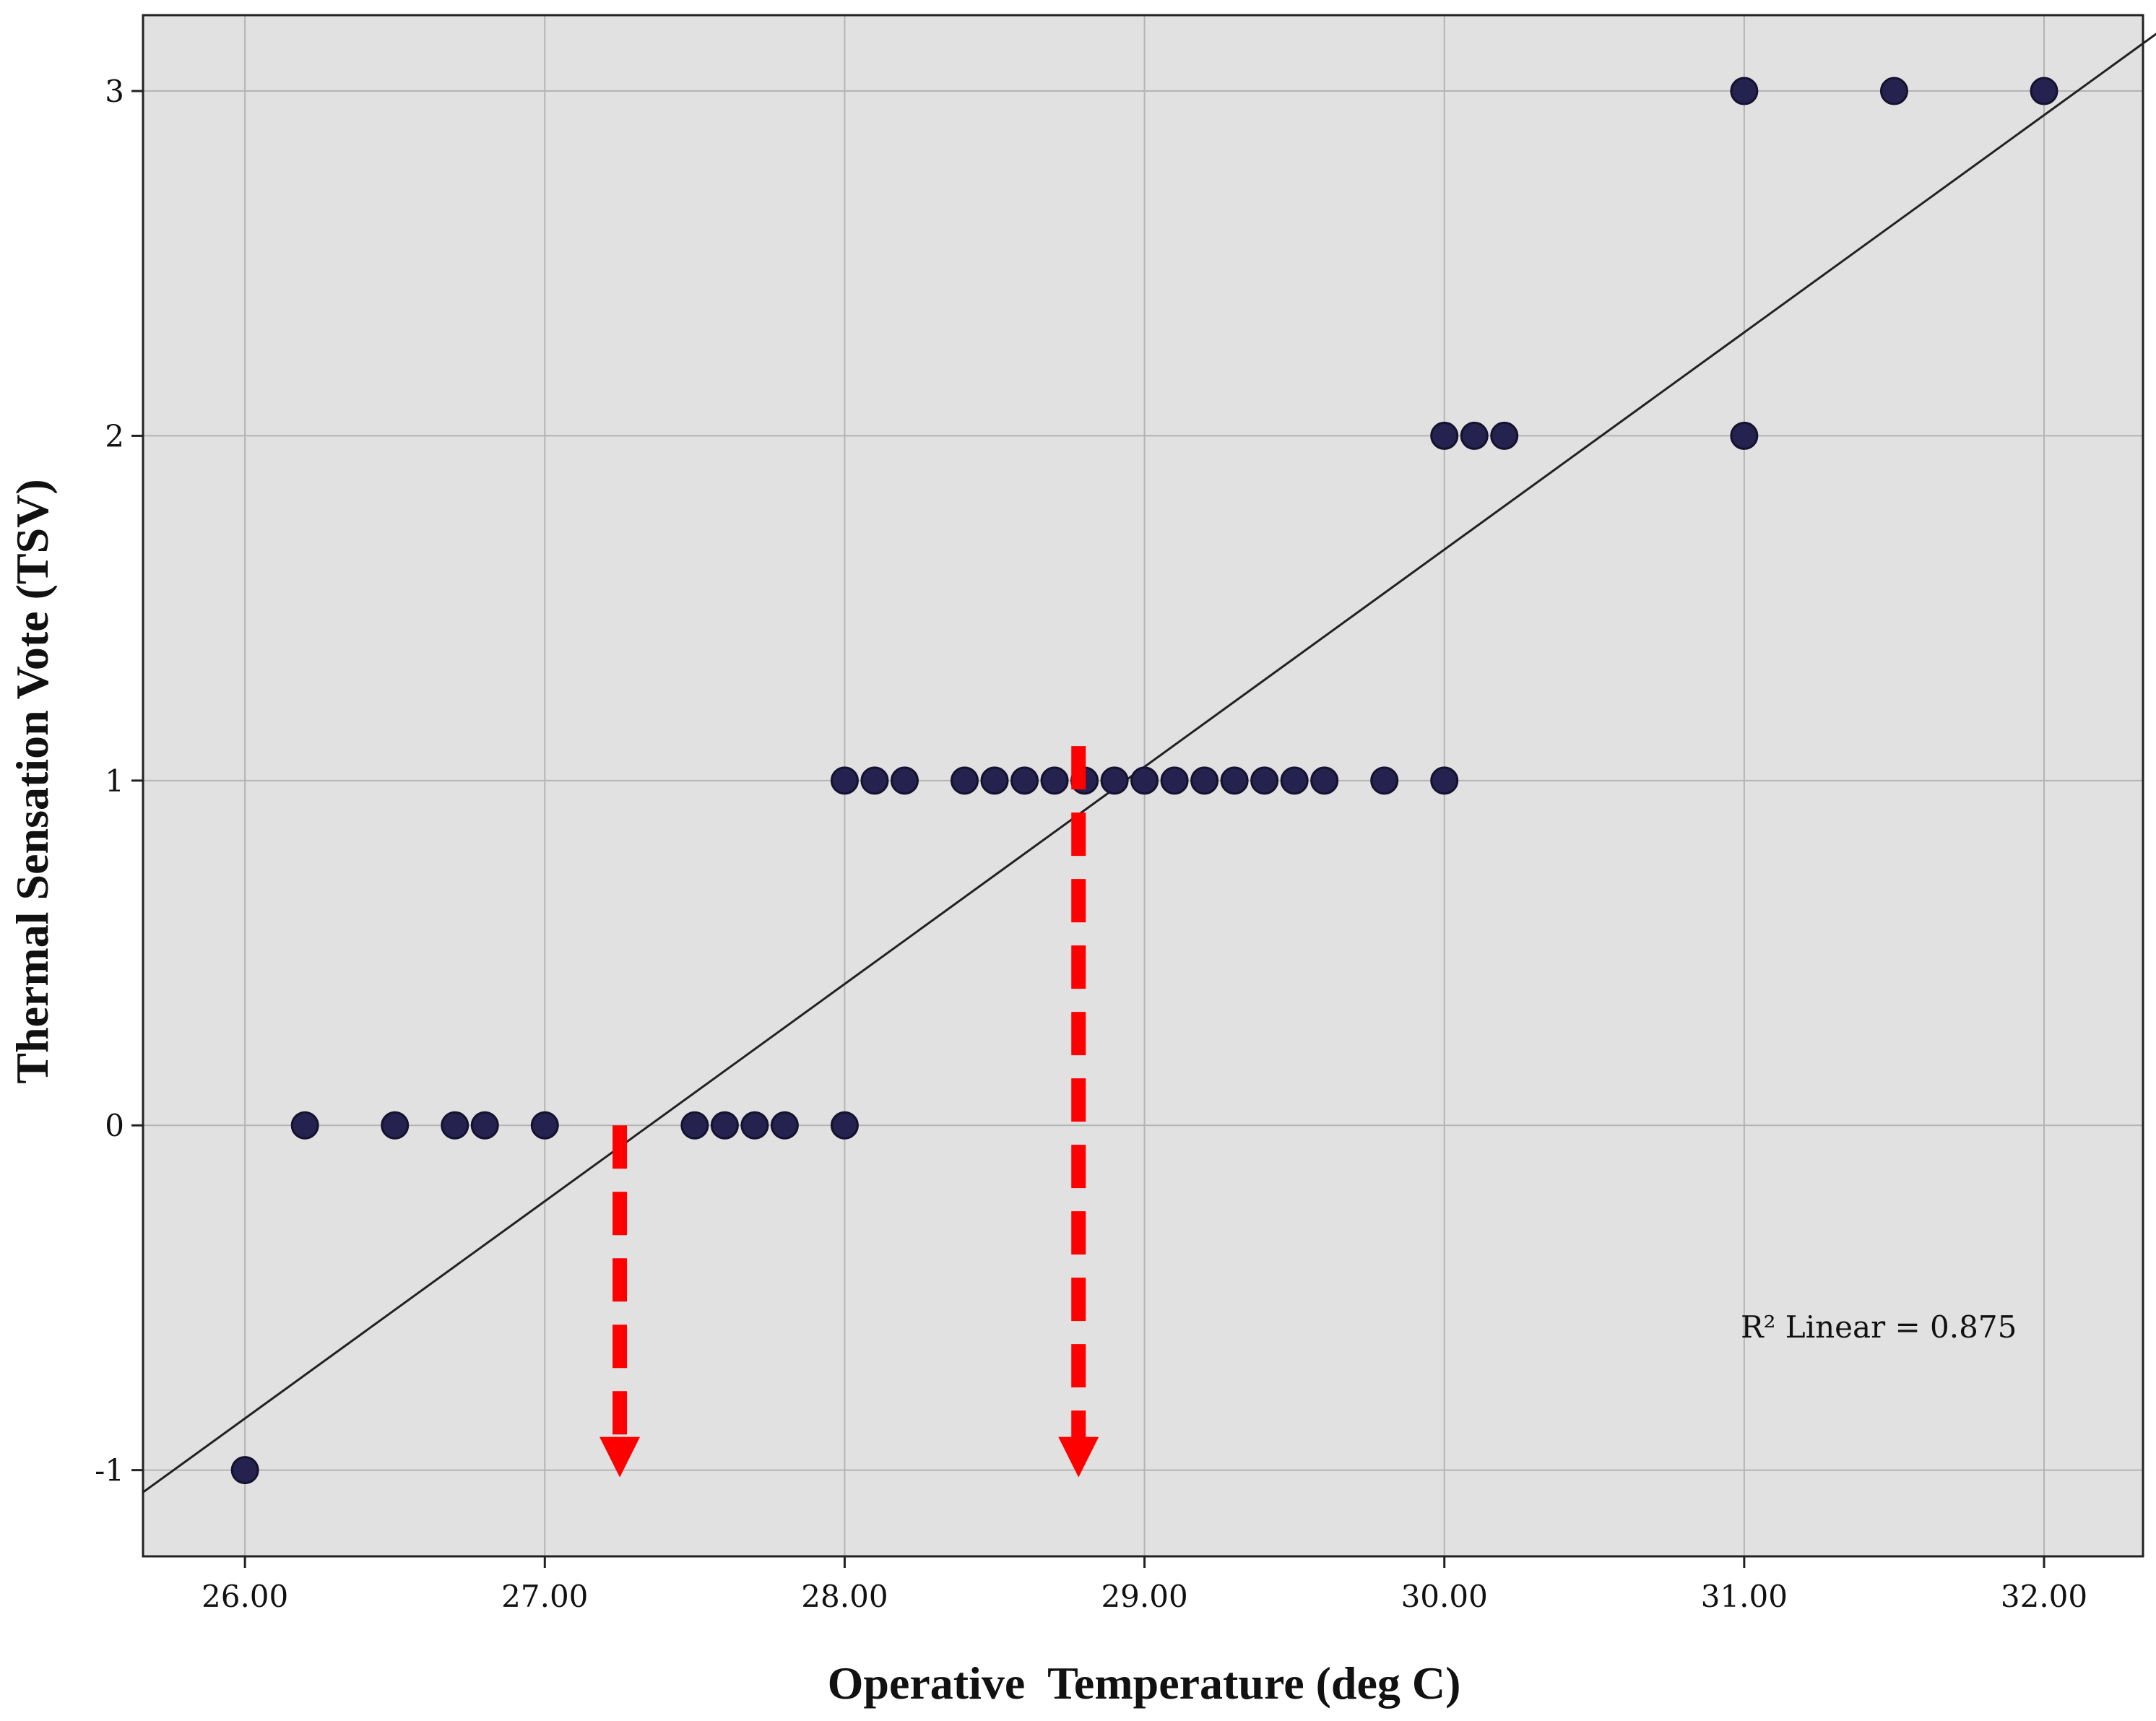  Describe the element at coordinates (109, 1470) in the screenshot. I see `y-tick-label: -1` at that location.